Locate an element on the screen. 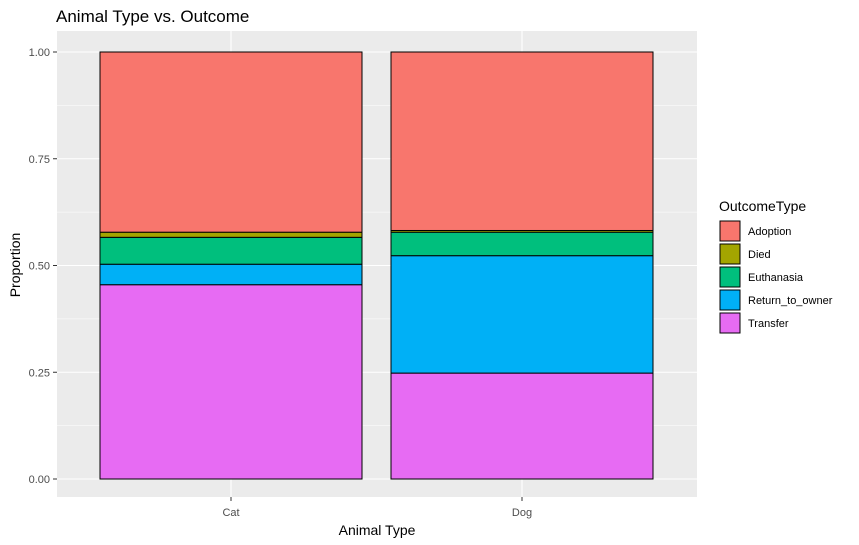 The height and width of the screenshot is (545, 859). bar-cat-return-to-owner is located at coordinates (231, 274).